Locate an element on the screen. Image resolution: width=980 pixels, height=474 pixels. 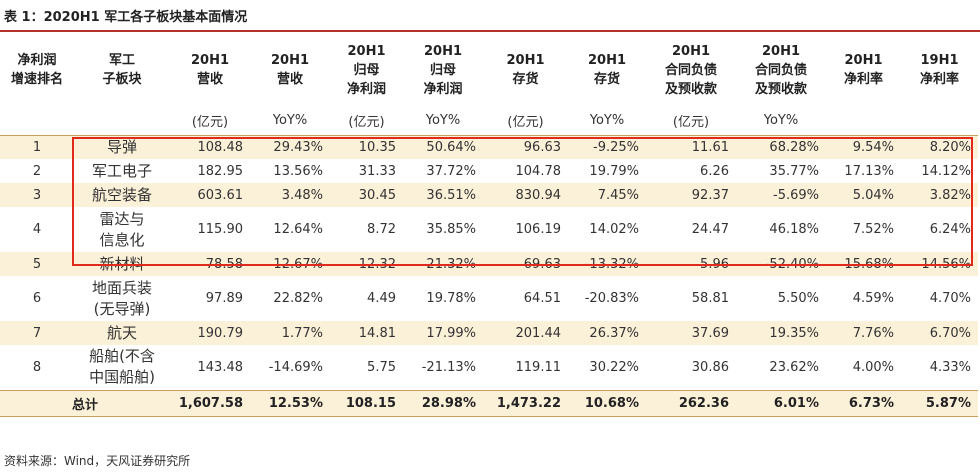
rank-cell: 4 is located at coordinates (37, 229).